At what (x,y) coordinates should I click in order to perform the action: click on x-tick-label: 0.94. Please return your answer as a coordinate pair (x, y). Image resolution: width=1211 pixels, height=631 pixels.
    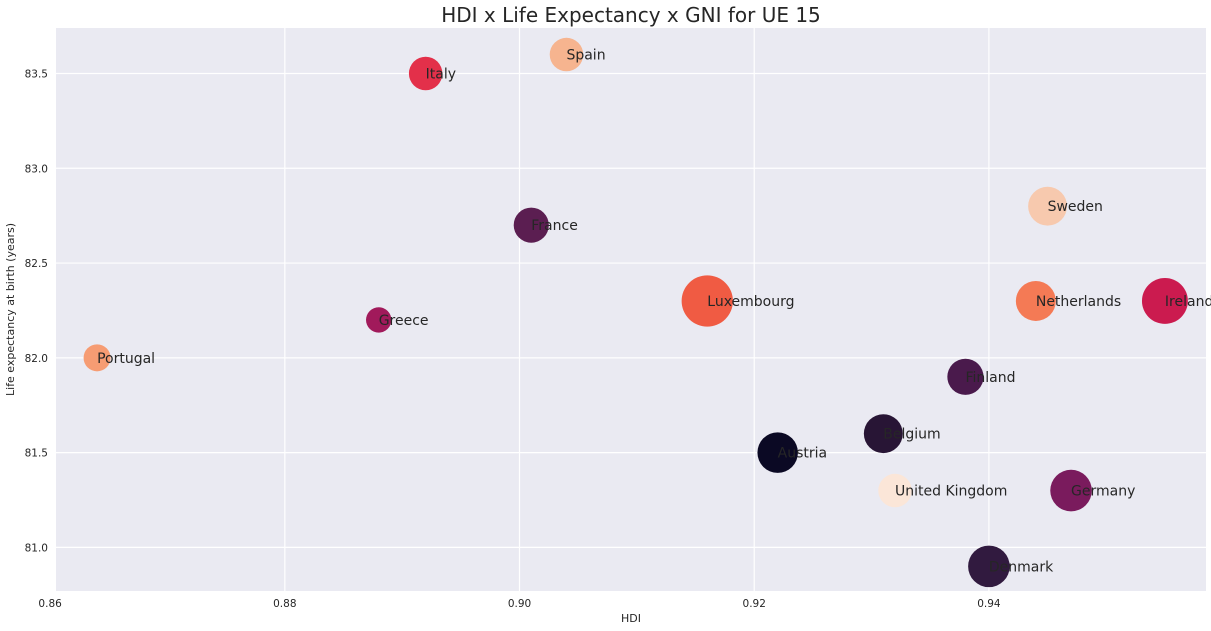
    Looking at the image, I should click on (989, 604).